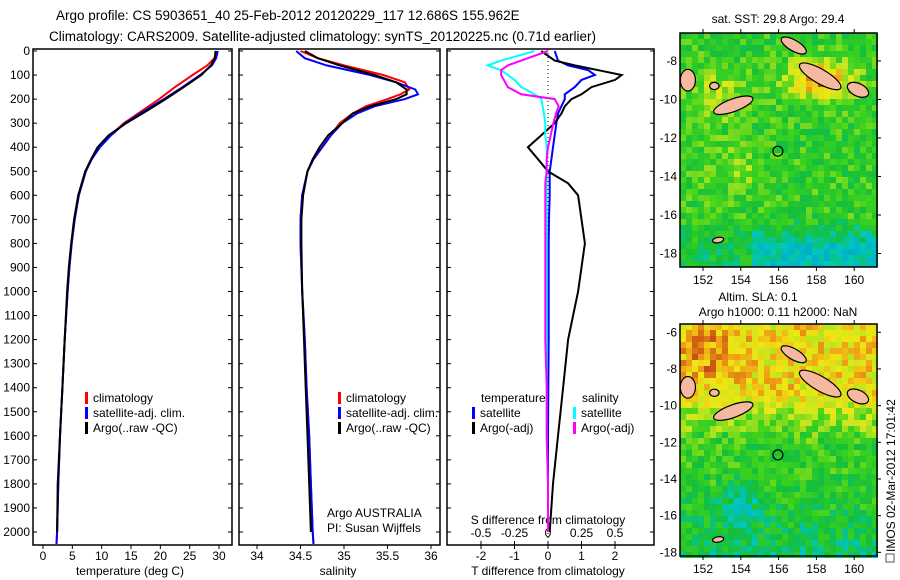 The width and height of the screenshot is (900, 580). What do you see at coordinates (20, 123) in the screenshot?
I see `depth-tick-label: 300` at bounding box center [20, 123].